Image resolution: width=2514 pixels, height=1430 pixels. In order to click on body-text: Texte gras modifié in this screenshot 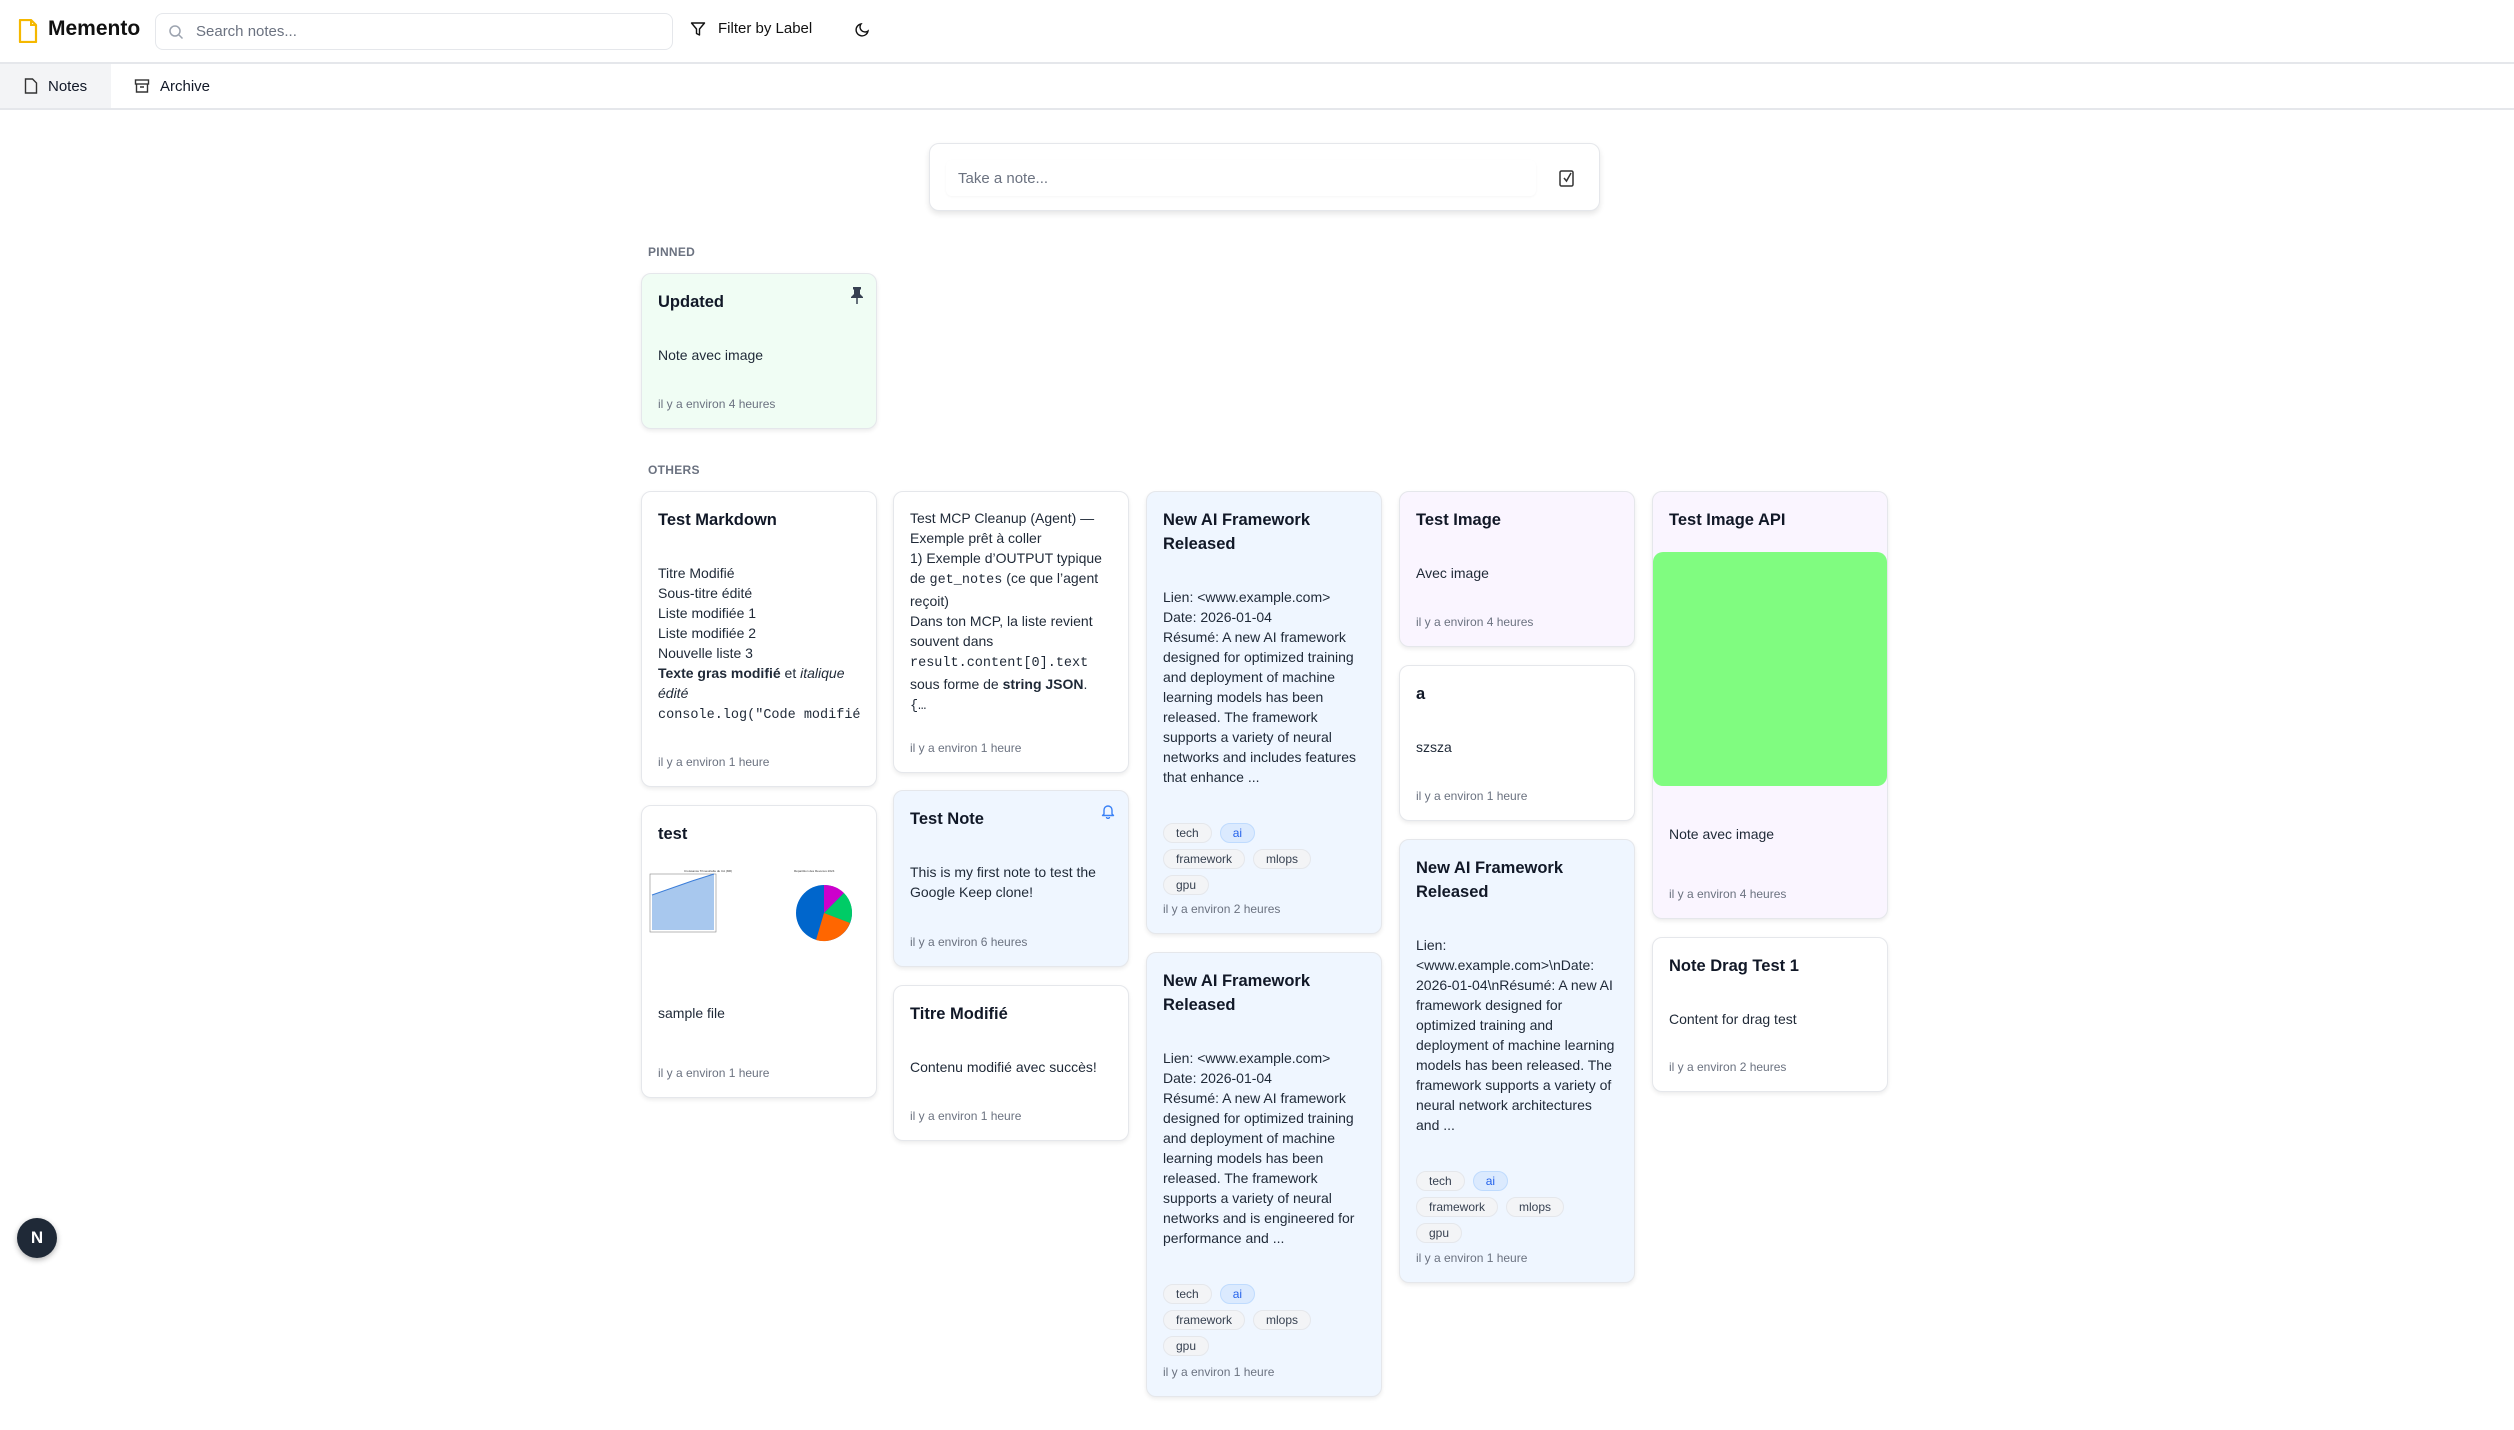, I will do `click(719, 673)`.